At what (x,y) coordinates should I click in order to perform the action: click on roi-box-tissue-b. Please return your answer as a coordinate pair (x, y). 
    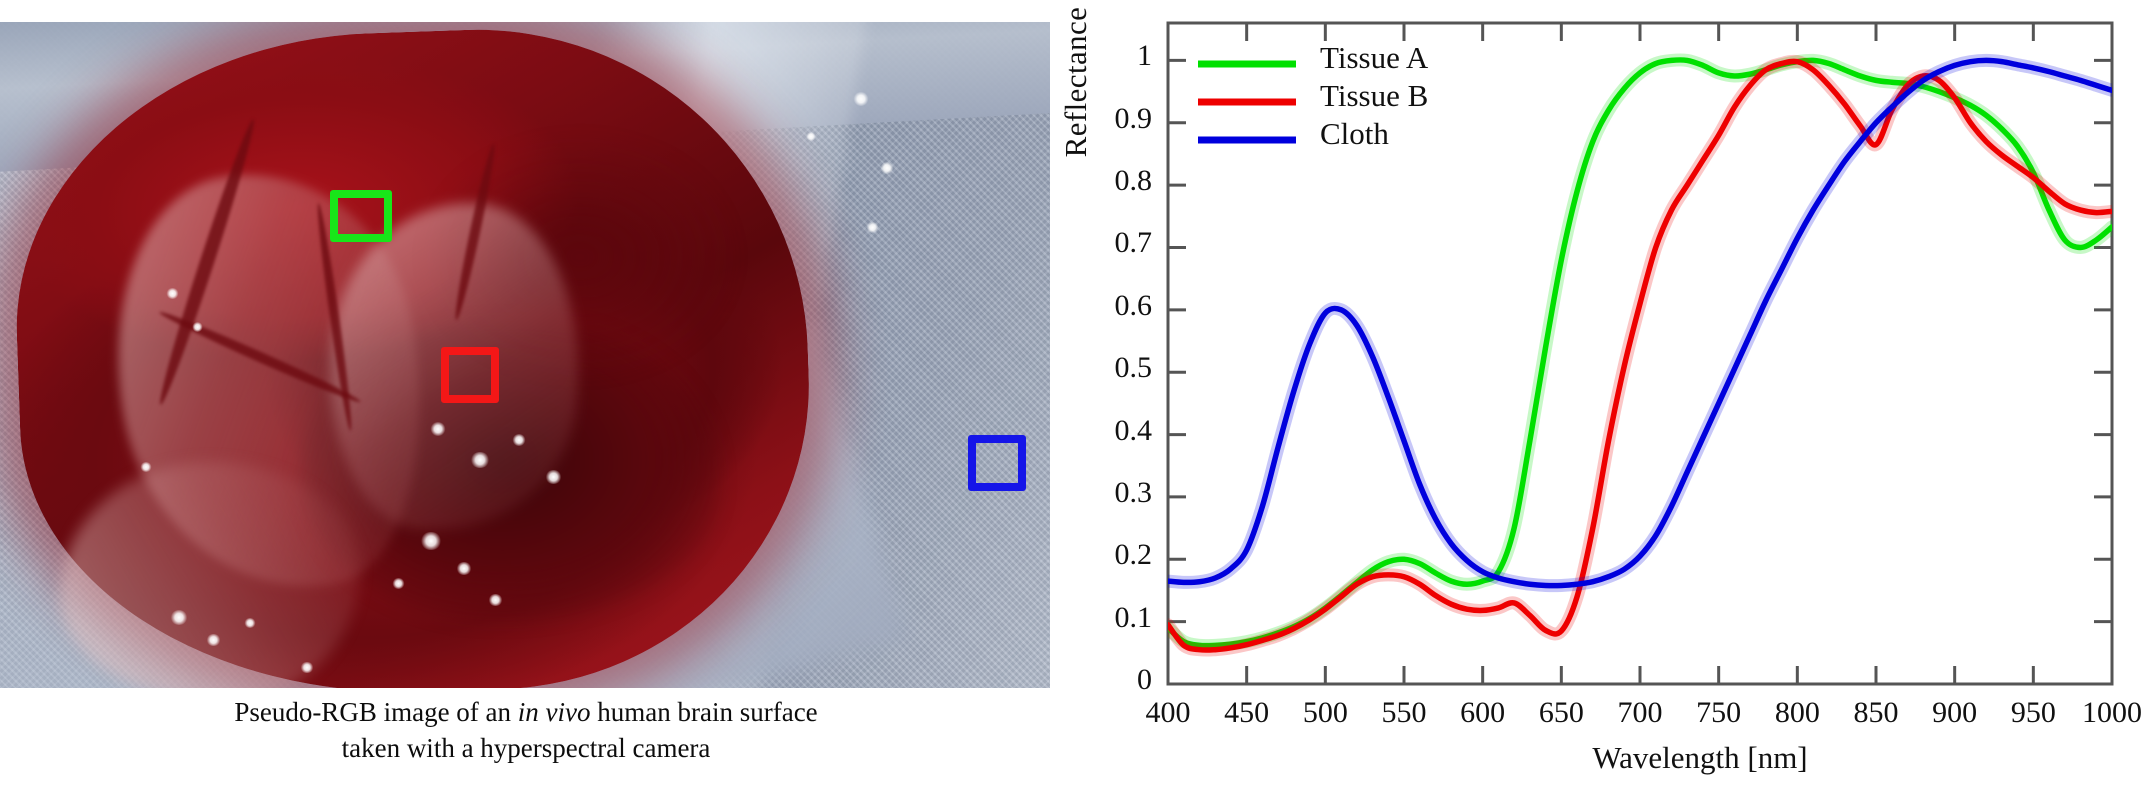
    Looking at the image, I should click on (470, 375).